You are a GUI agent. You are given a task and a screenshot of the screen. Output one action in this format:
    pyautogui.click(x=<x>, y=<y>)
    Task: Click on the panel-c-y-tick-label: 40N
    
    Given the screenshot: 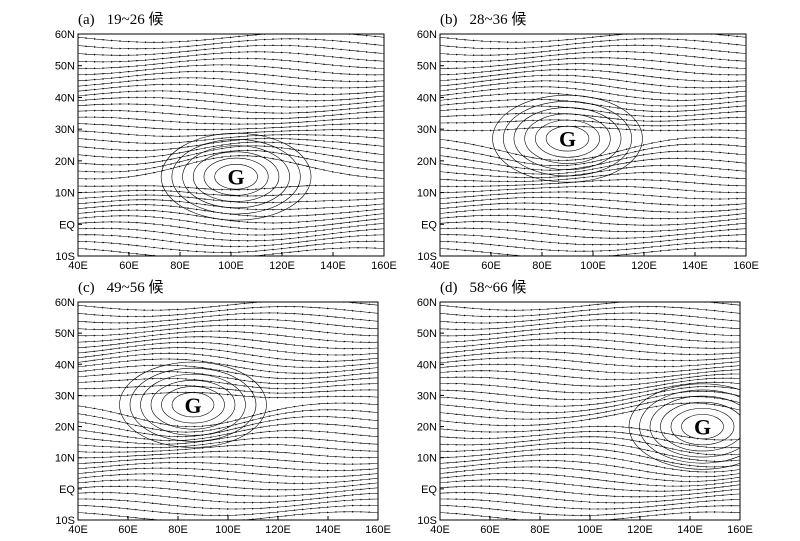 What is the action you would take?
    pyautogui.click(x=65, y=365)
    